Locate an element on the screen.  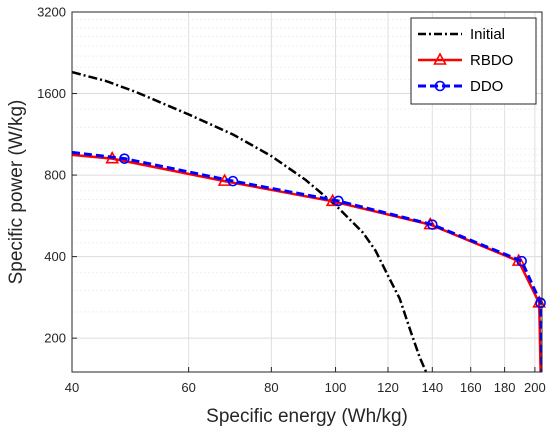
x-tick-label: 80 is located at coordinates (271, 387).